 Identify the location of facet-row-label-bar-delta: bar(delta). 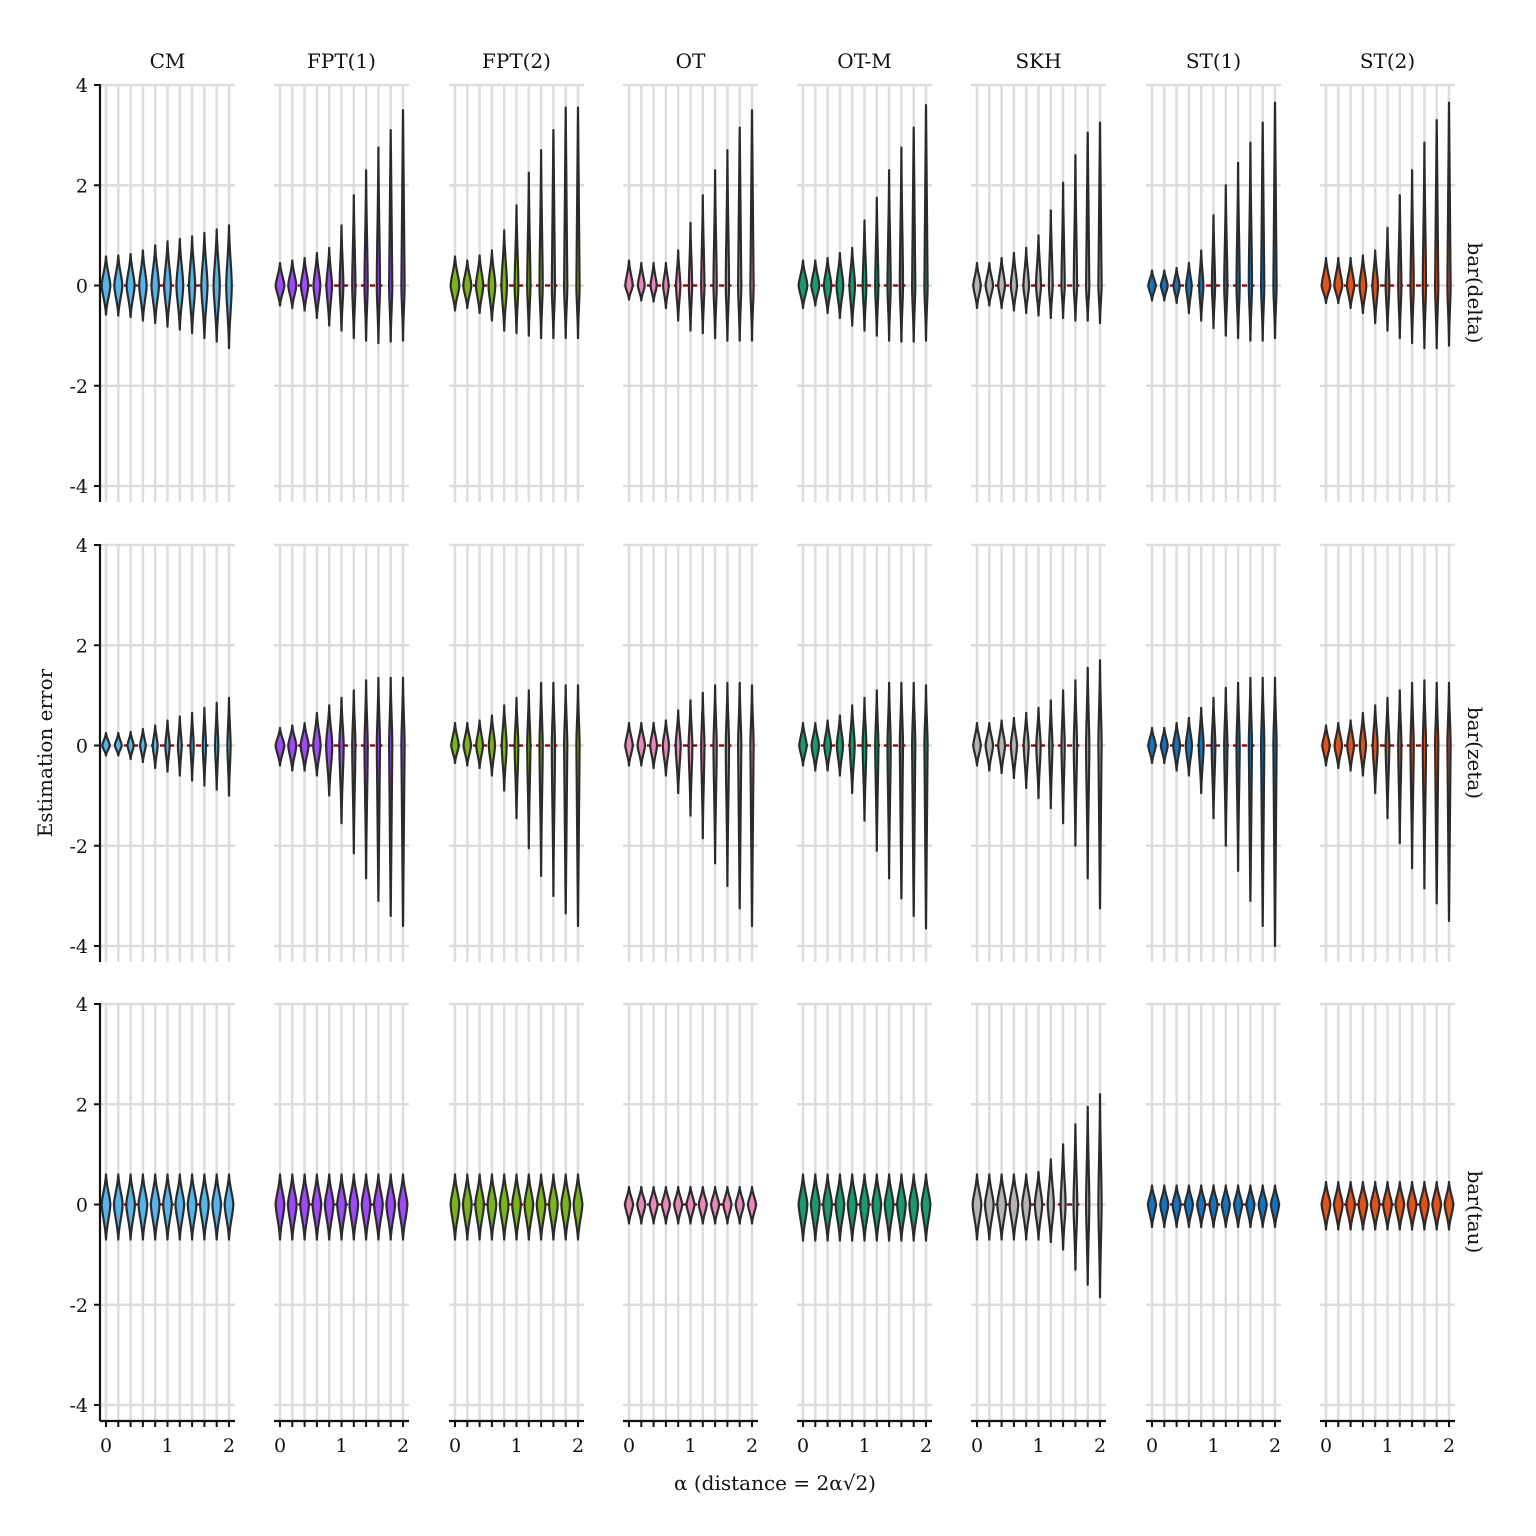
(1475, 293).